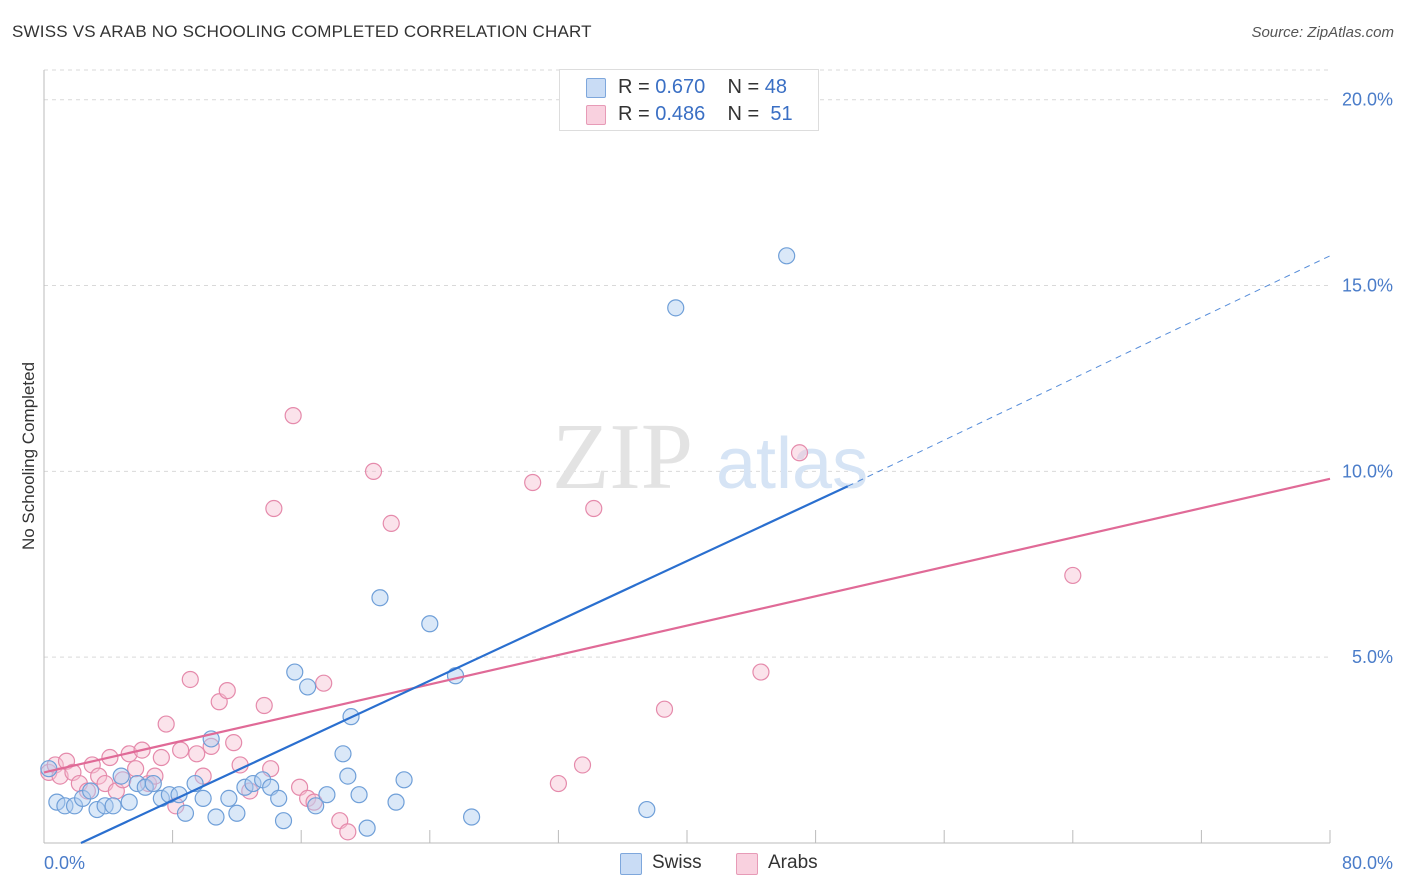 The width and height of the screenshot is (1406, 892). What do you see at coordinates (622, 457) in the screenshot?
I see `watermark-zip: ZIP` at bounding box center [622, 457].